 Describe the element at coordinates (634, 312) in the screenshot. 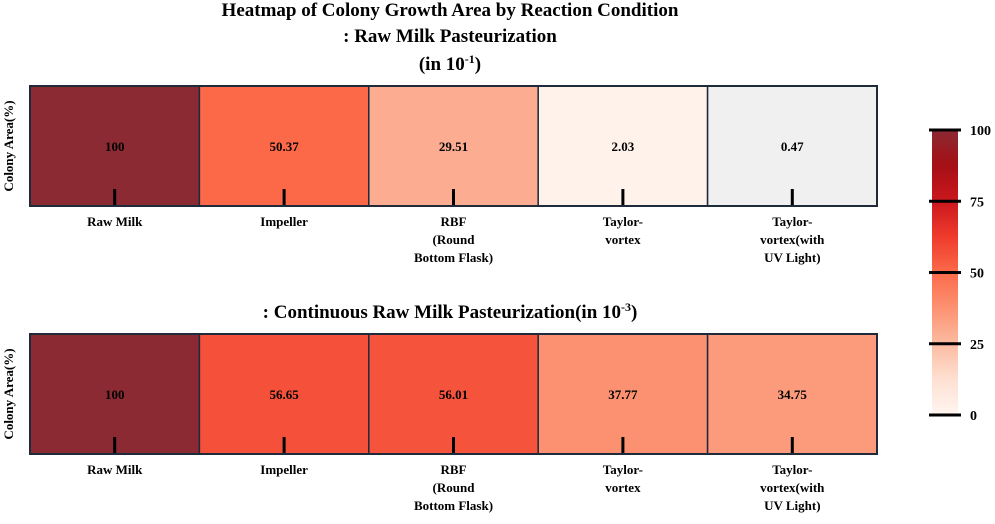

I see `subtitle-end: )` at that location.